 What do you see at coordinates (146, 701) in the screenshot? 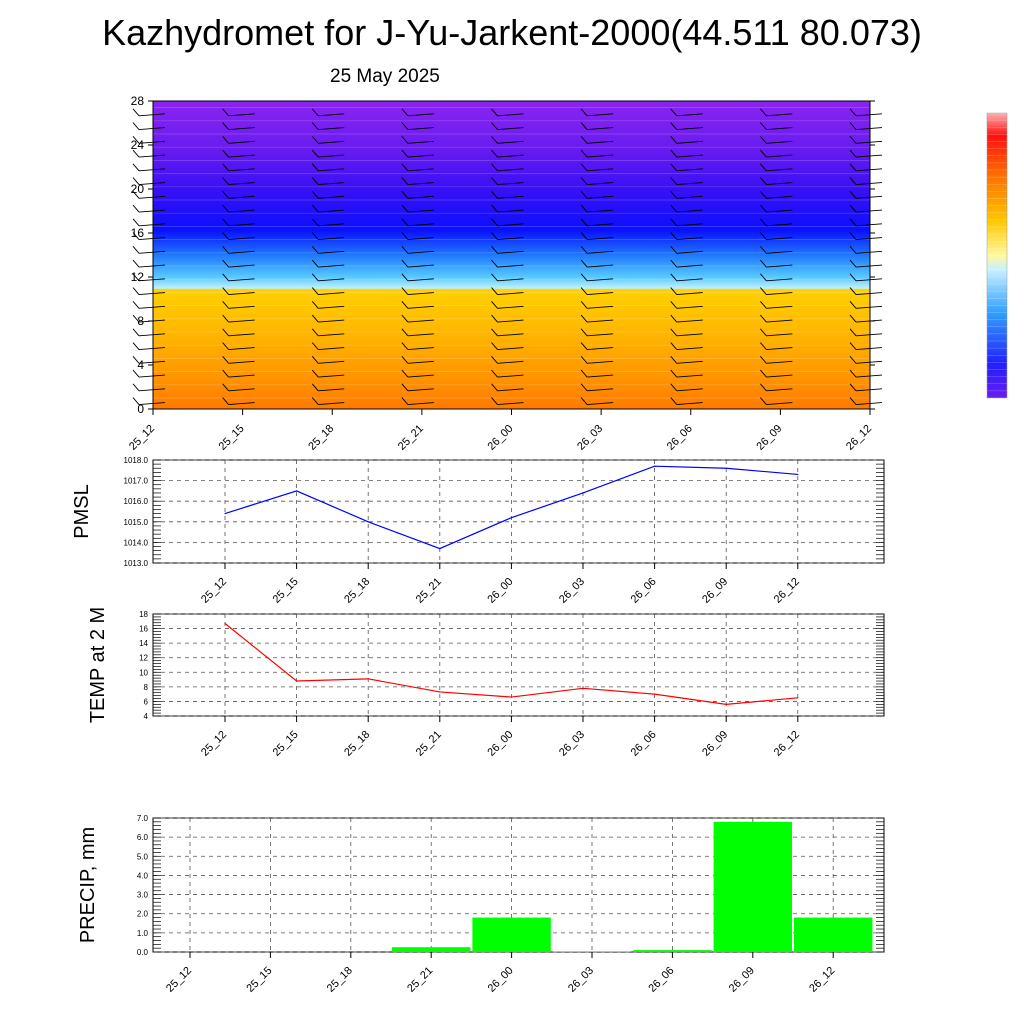
I see `temp-ytick-label: 6` at bounding box center [146, 701].